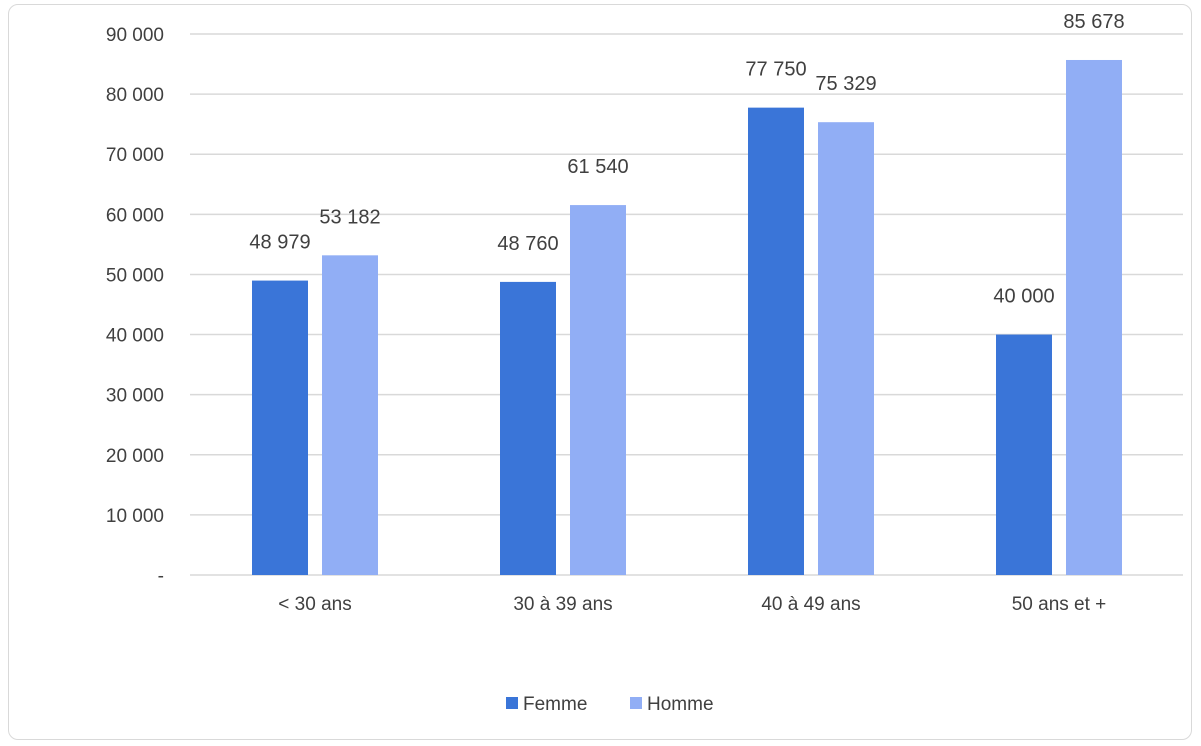 The height and width of the screenshot is (746, 1201). What do you see at coordinates (135, 275) in the screenshot?
I see `y-tick-label: 50 000` at bounding box center [135, 275].